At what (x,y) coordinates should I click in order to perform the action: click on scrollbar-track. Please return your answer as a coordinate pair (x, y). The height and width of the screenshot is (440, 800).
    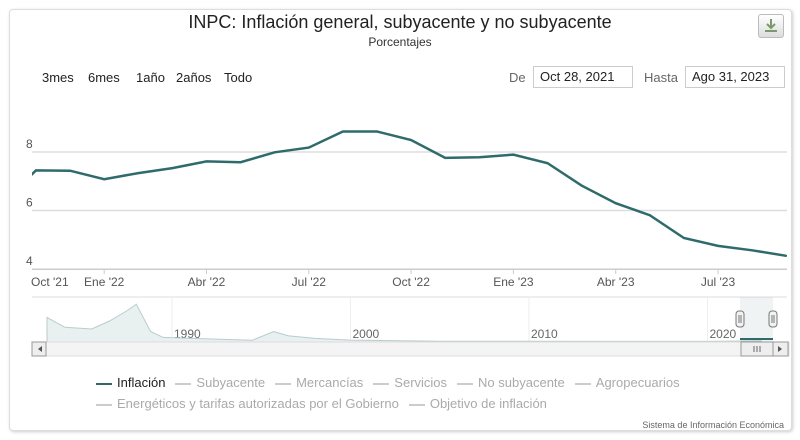
    Looking at the image, I should click on (410, 349).